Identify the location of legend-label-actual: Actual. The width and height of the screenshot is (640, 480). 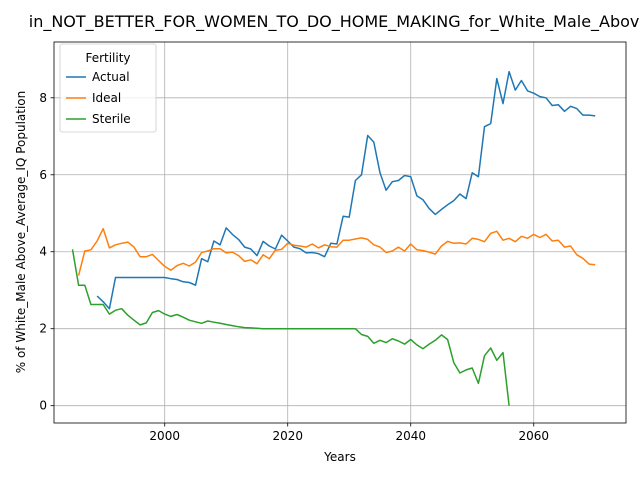
(111, 77).